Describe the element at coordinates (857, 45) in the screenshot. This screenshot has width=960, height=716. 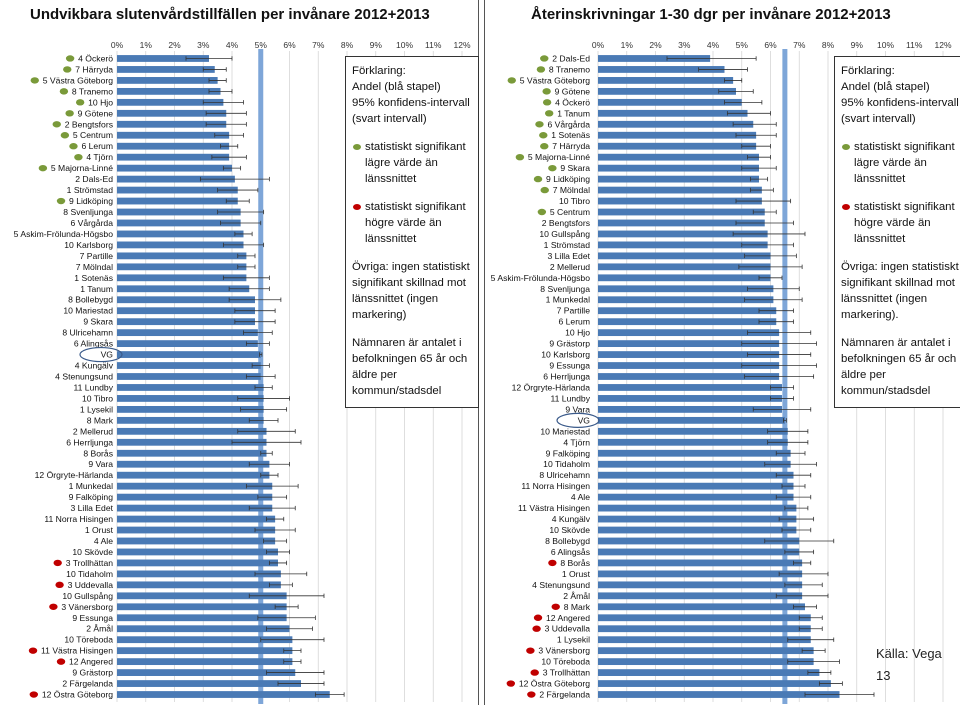
I see `right-tick-label: 9%` at that location.